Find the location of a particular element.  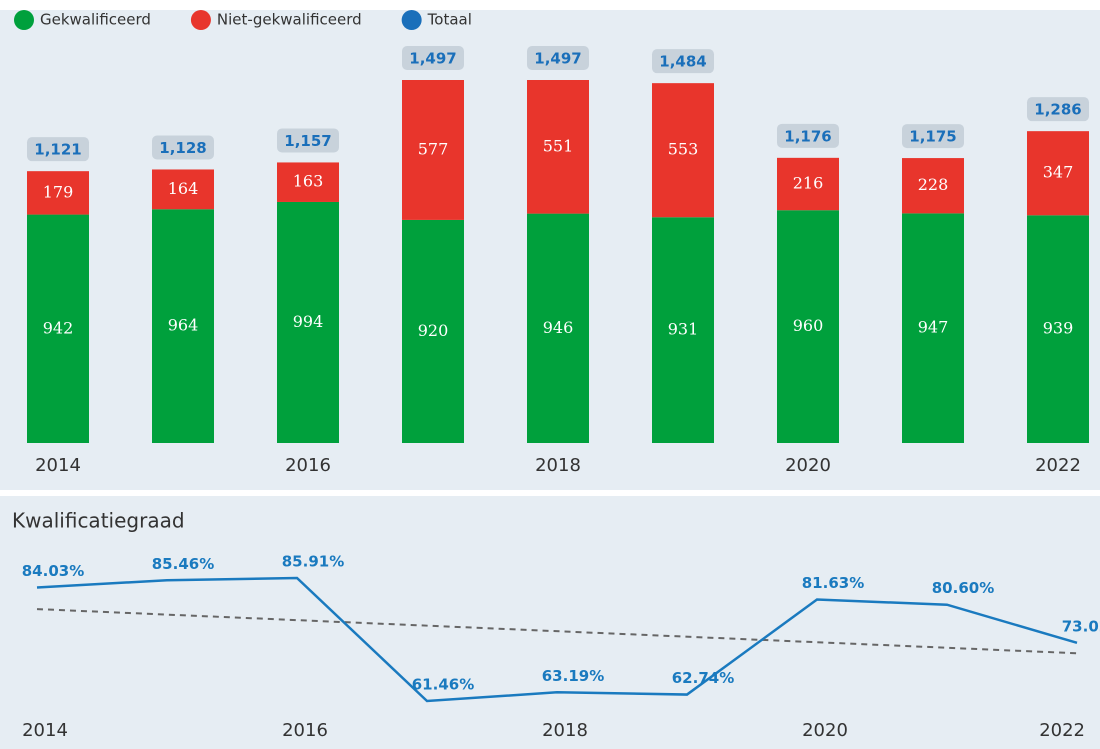

segment-label: 942 is located at coordinates (58, 327).